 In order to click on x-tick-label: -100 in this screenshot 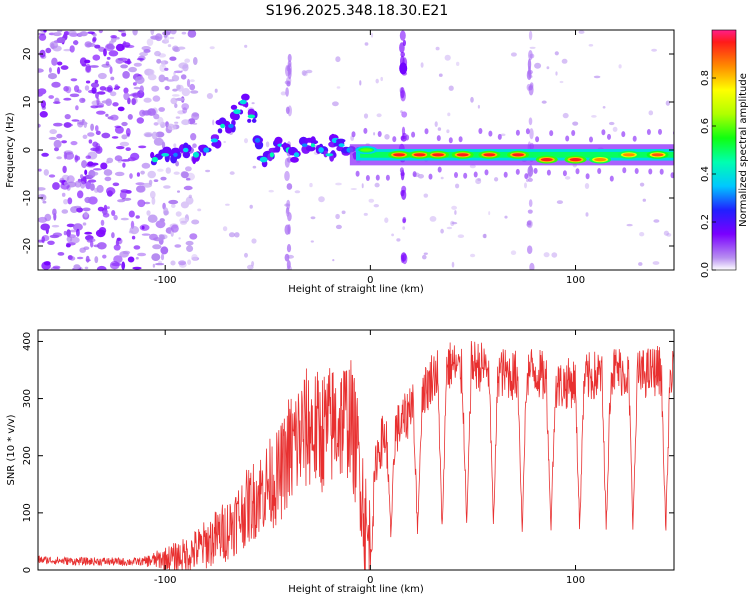, I will do `click(165, 580)`.